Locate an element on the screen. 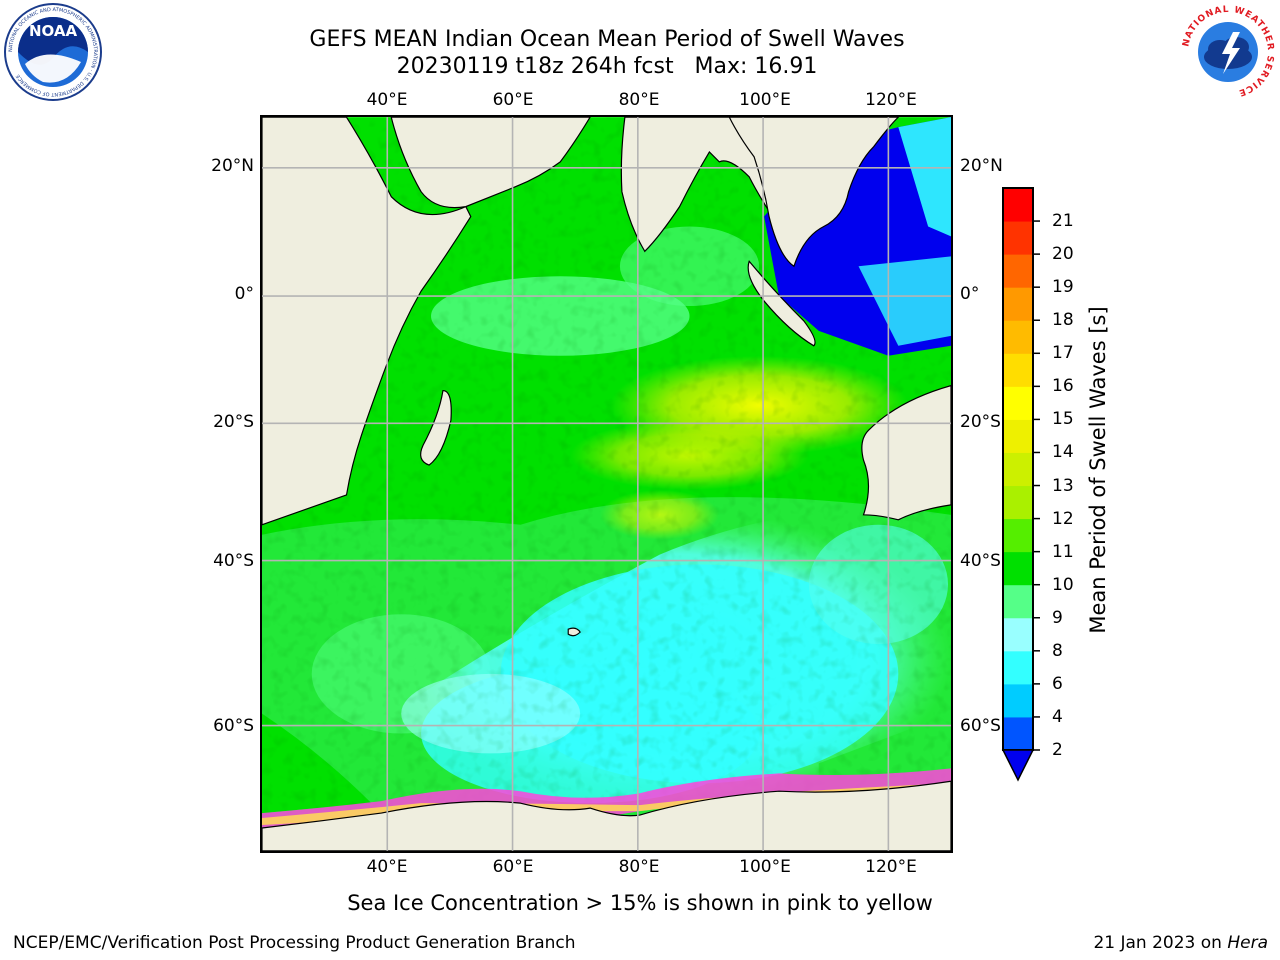 The width and height of the screenshot is (1280, 960). footer-date-text: 21 Jan 2023 on is located at coordinates (1157, 943).